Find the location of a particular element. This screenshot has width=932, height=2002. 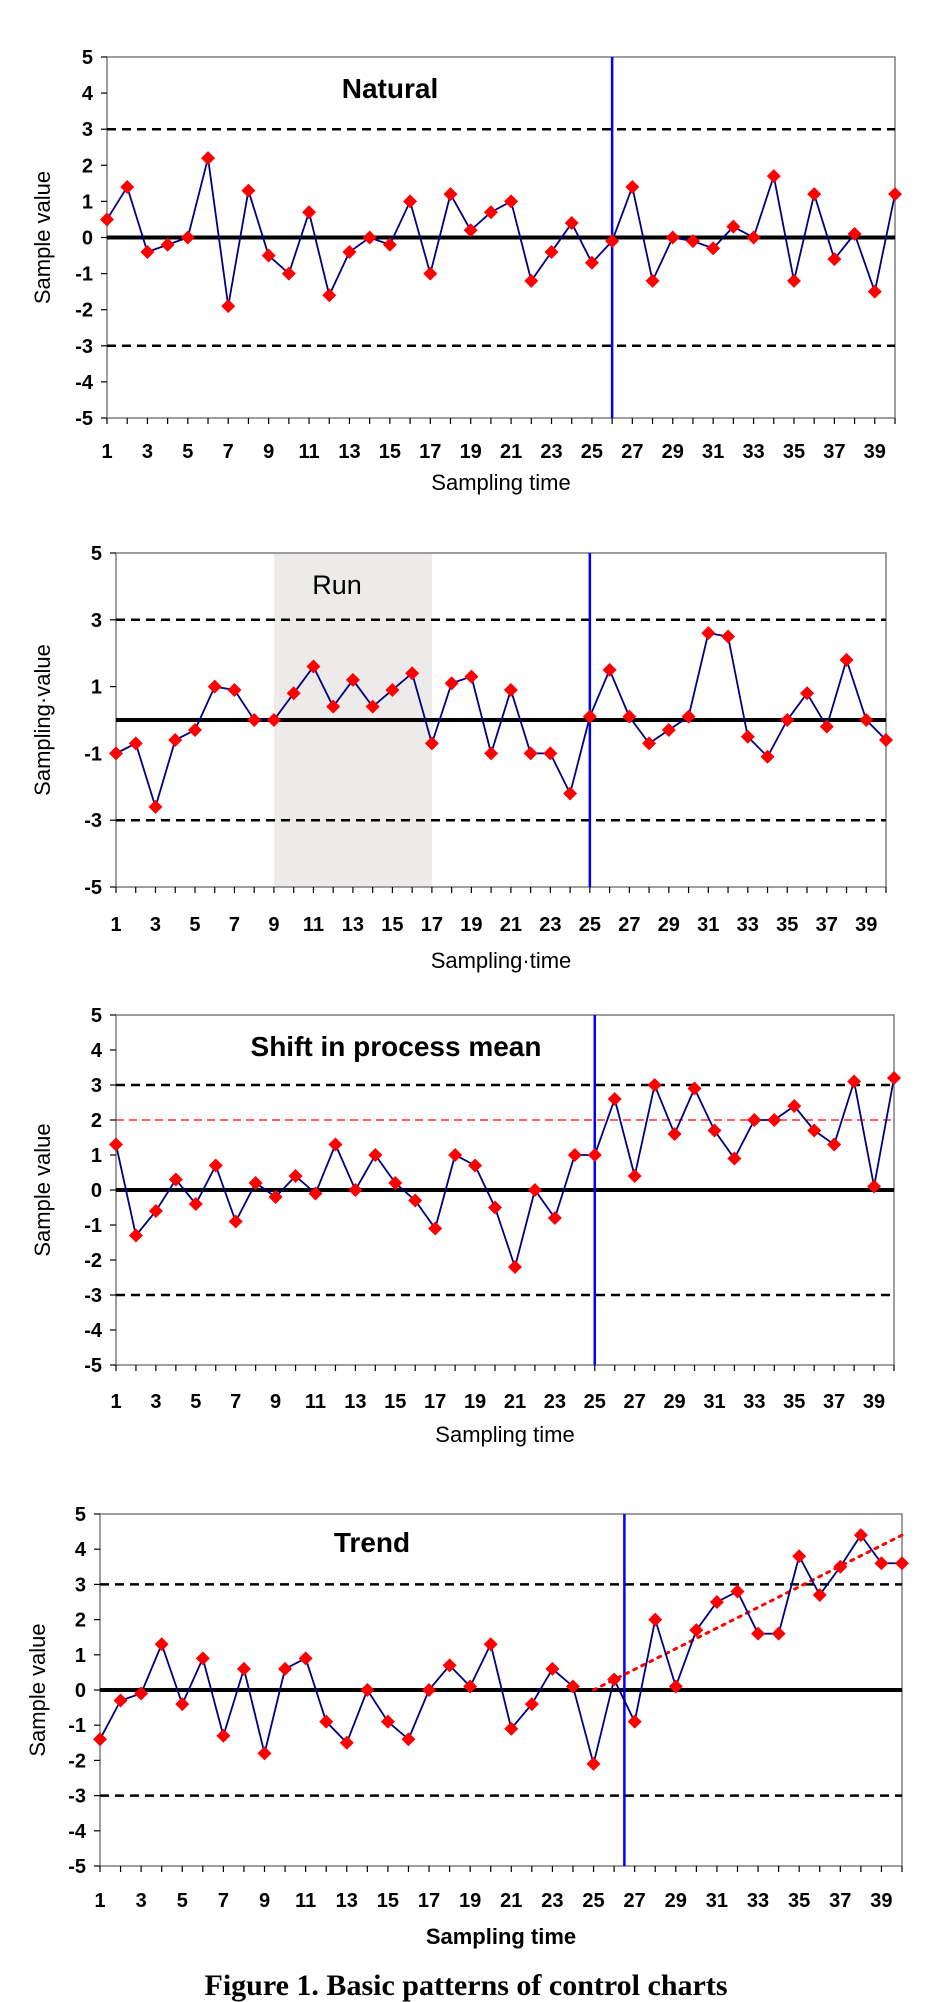

x-tick-label: 23 is located at coordinates (550, 925).